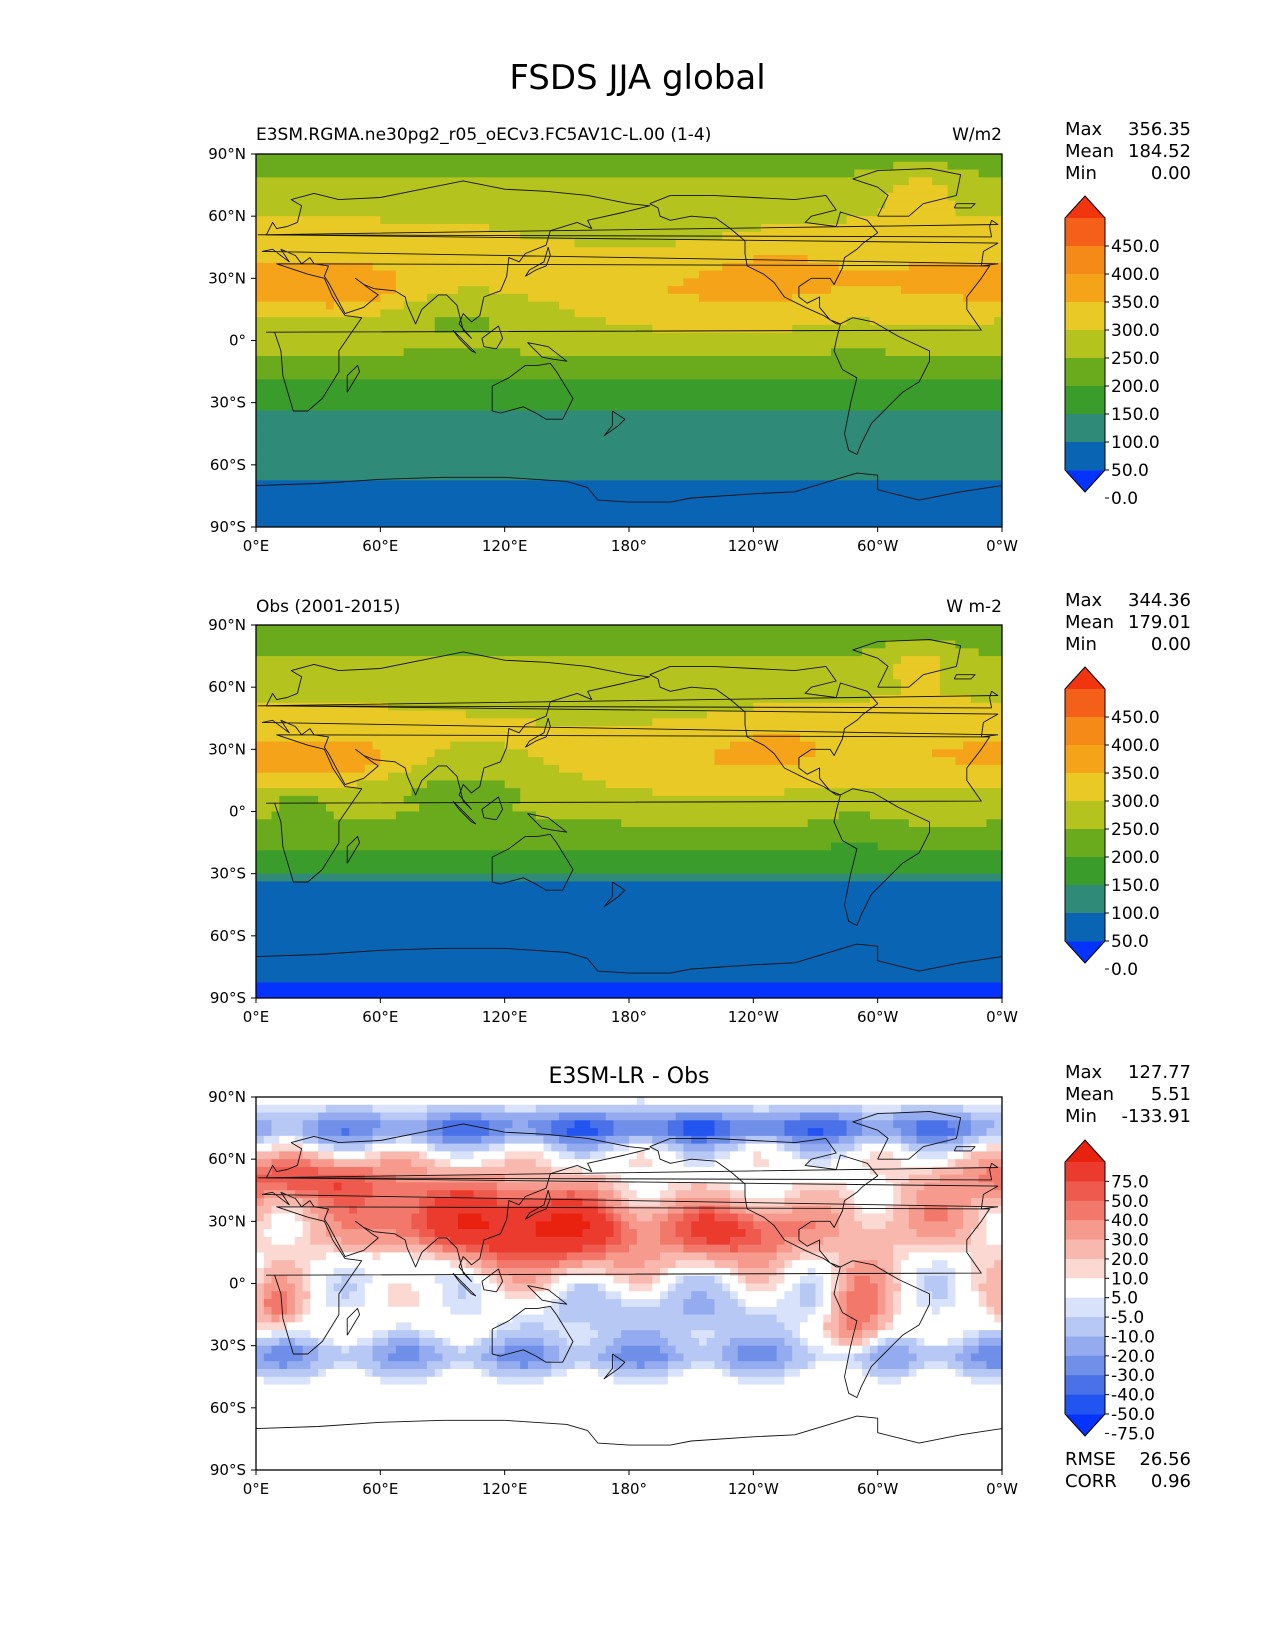  I want to click on colorbar-extend-max, so click(1085, 1151).